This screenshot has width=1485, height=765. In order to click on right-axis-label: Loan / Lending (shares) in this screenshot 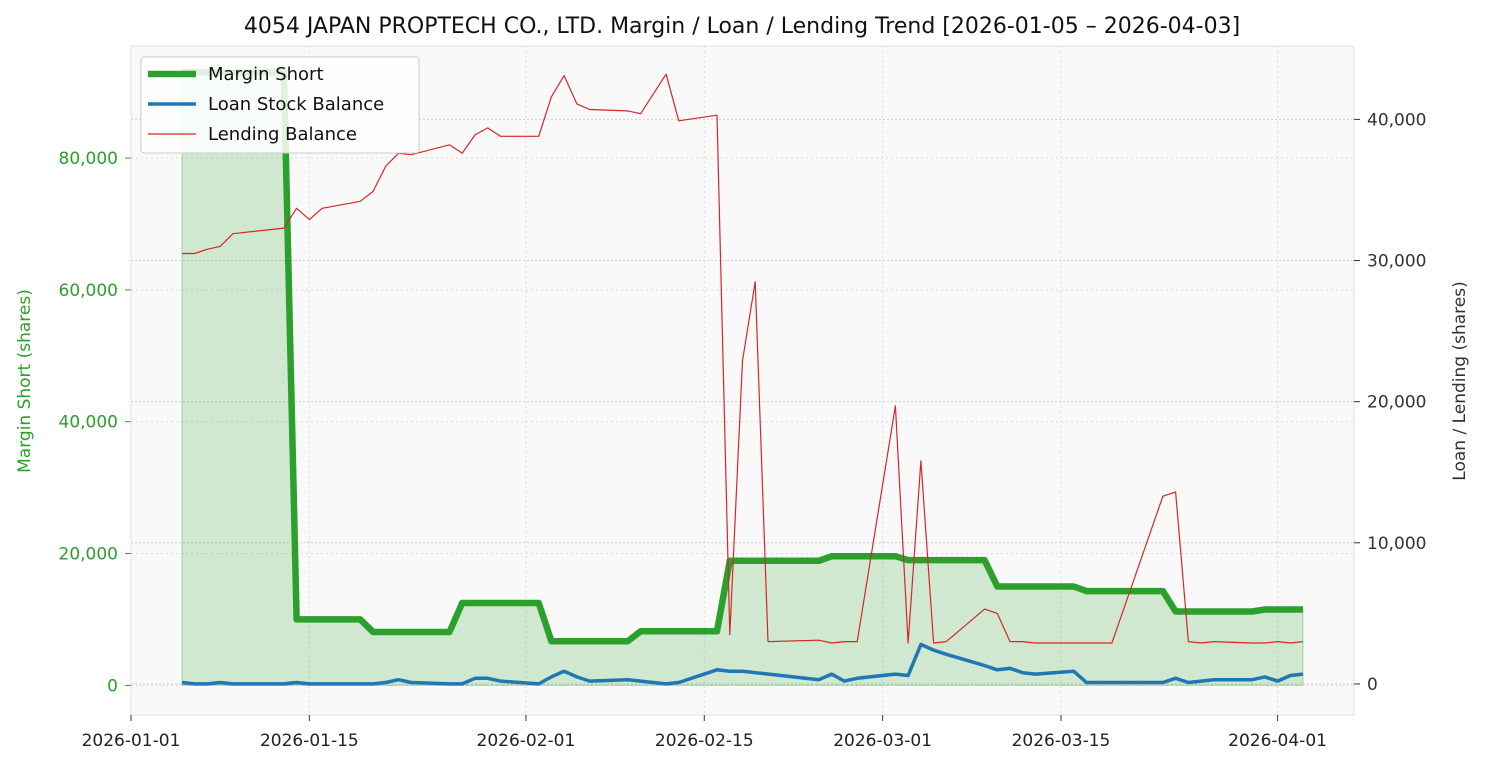, I will do `click(1460, 380)`.